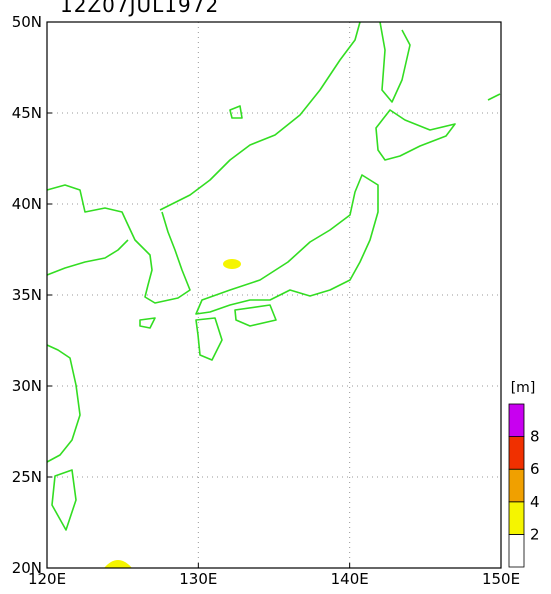 This screenshot has height=594, width=551. I want to click on x-tick-label: 130E, so click(198, 579).